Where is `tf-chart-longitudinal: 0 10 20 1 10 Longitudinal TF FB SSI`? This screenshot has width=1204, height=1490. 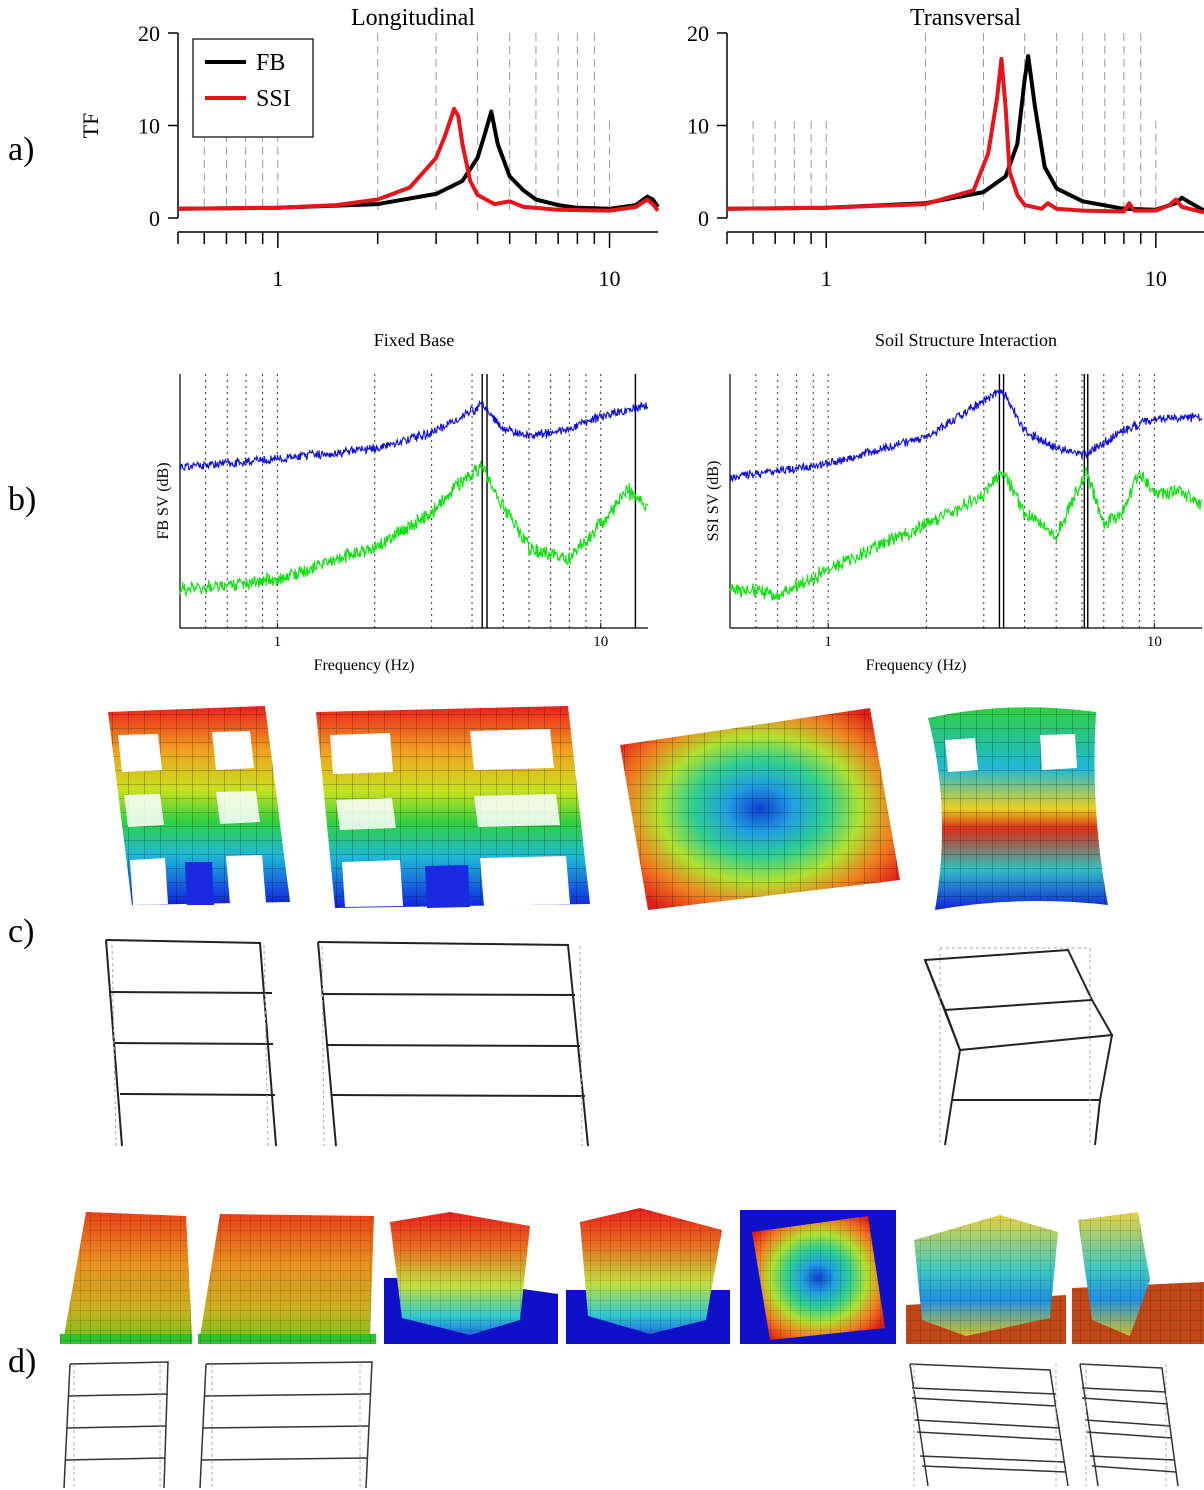 tf-chart-longitudinal: 0 10 20 1 10 Longitudinal TF FB SSI is located at coordinates (369, 148).